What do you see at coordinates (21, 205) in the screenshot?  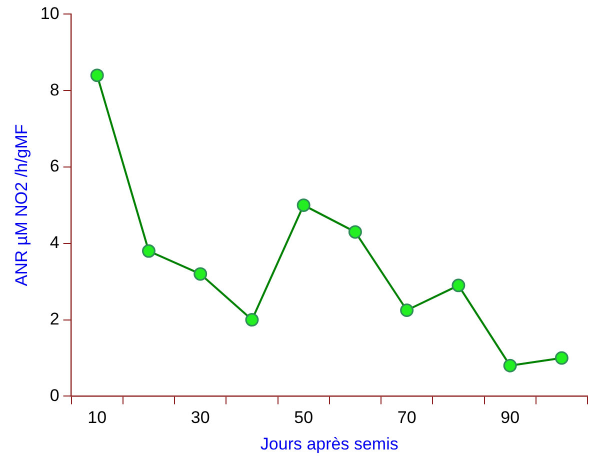 I see `y-axis-title: ANR µM NO2 /h/gMF` at bounding box center [21, 205].